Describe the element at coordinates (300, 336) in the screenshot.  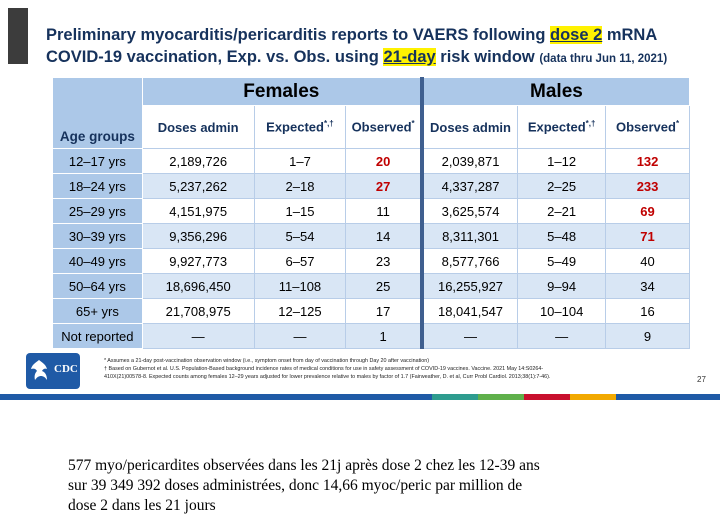
I see `female-expected-cell: —` at that location.